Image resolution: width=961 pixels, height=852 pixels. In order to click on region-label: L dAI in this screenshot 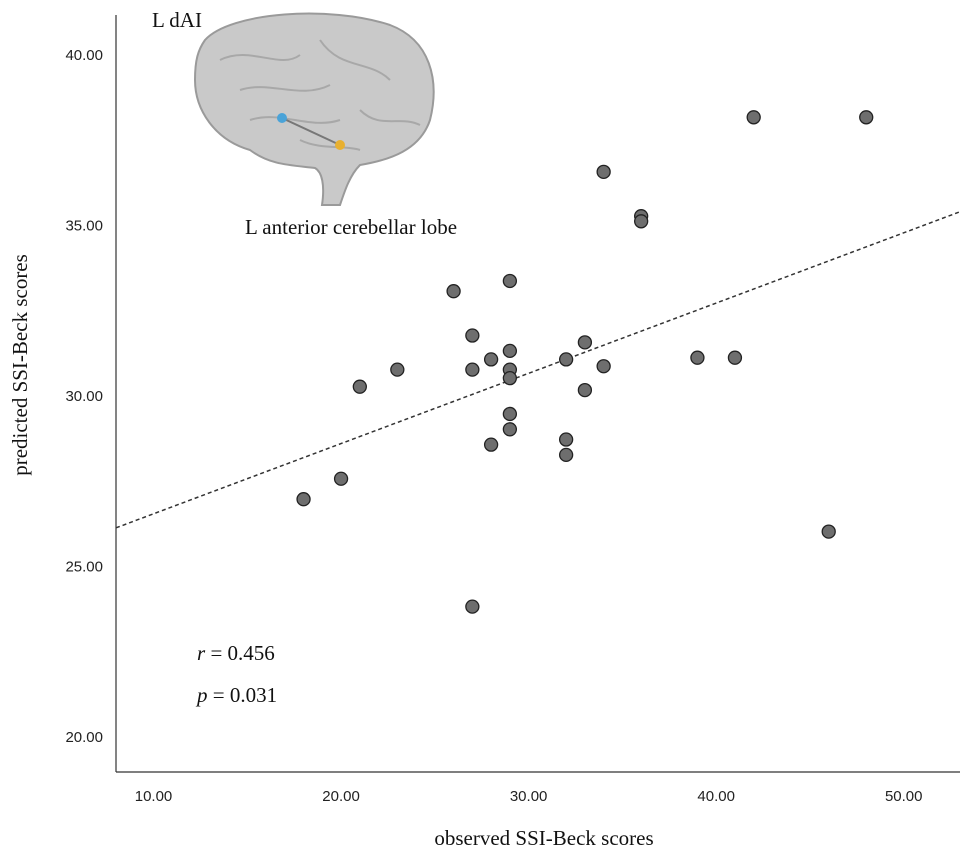, I will do `click(177, 20)`.